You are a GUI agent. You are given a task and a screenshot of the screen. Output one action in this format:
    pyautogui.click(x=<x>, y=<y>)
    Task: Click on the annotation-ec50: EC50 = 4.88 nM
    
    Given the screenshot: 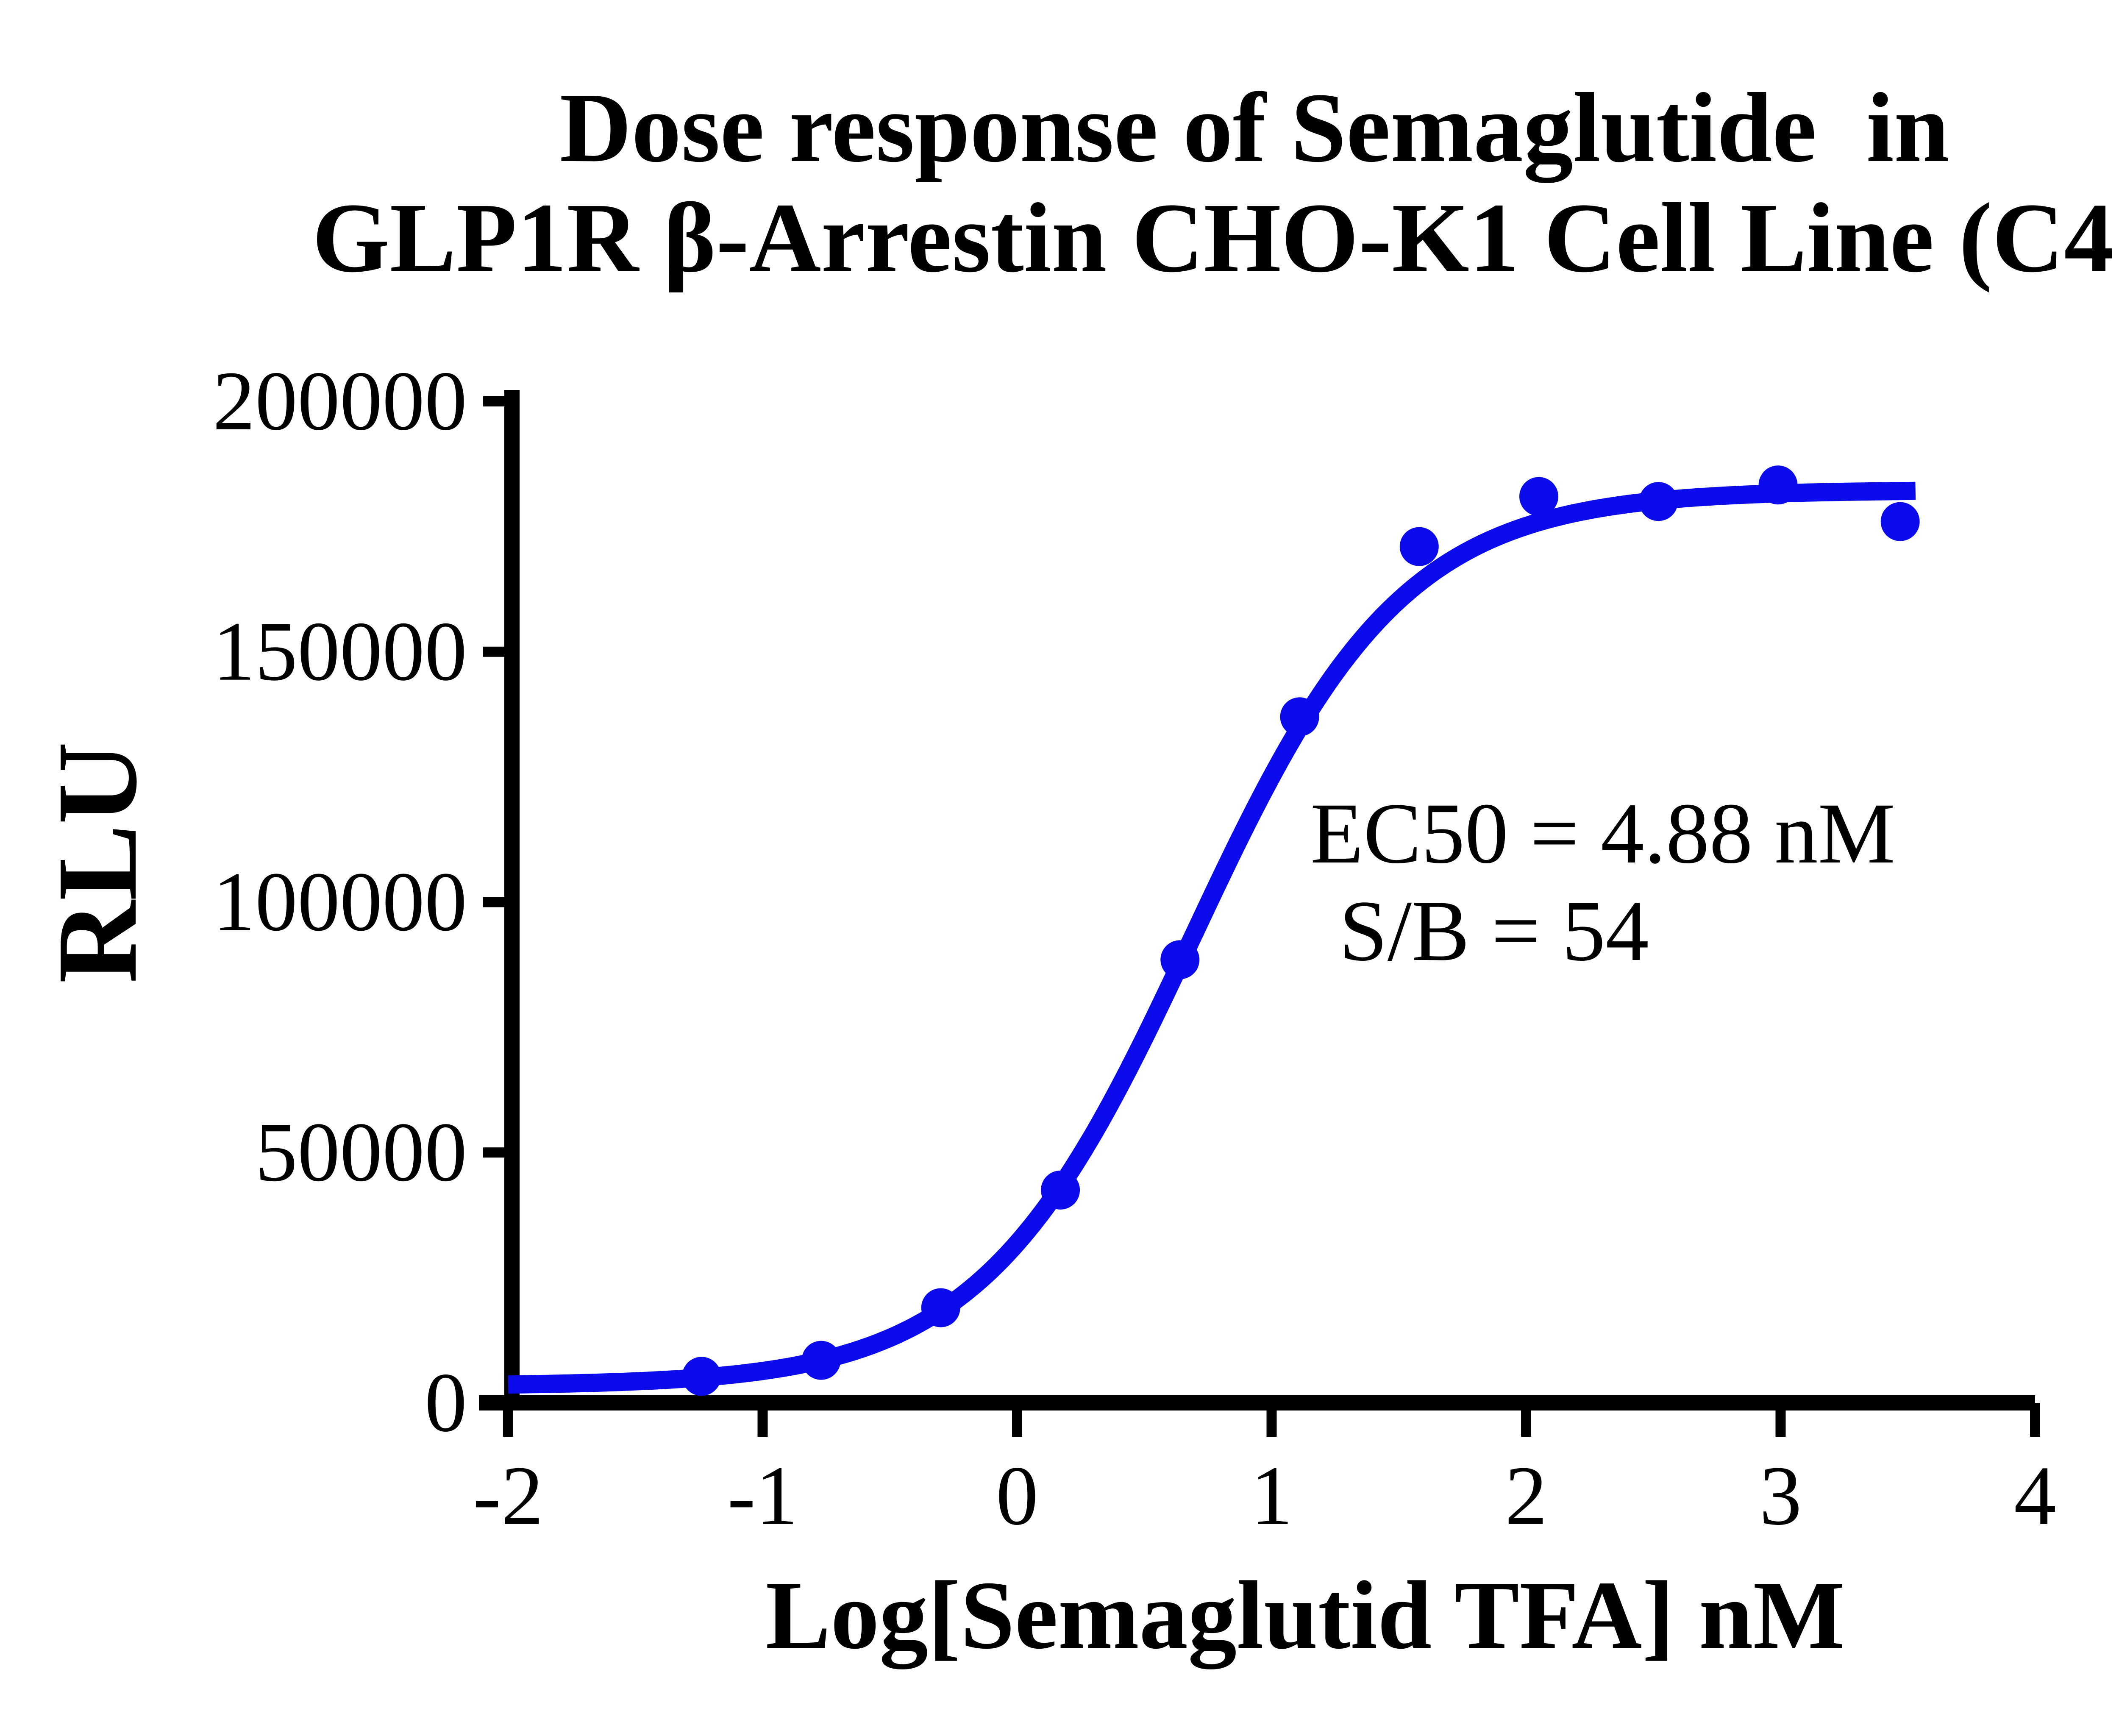 What is the action you would take?
    pyautogui.click(x=1603, y=833)
    